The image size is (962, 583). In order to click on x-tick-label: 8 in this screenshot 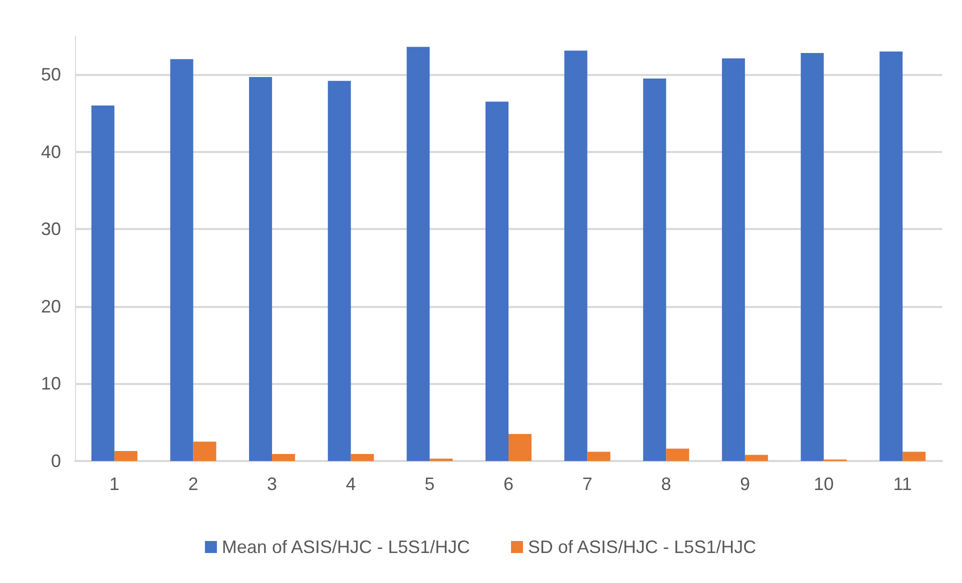, I will do `click(666, 484)`.